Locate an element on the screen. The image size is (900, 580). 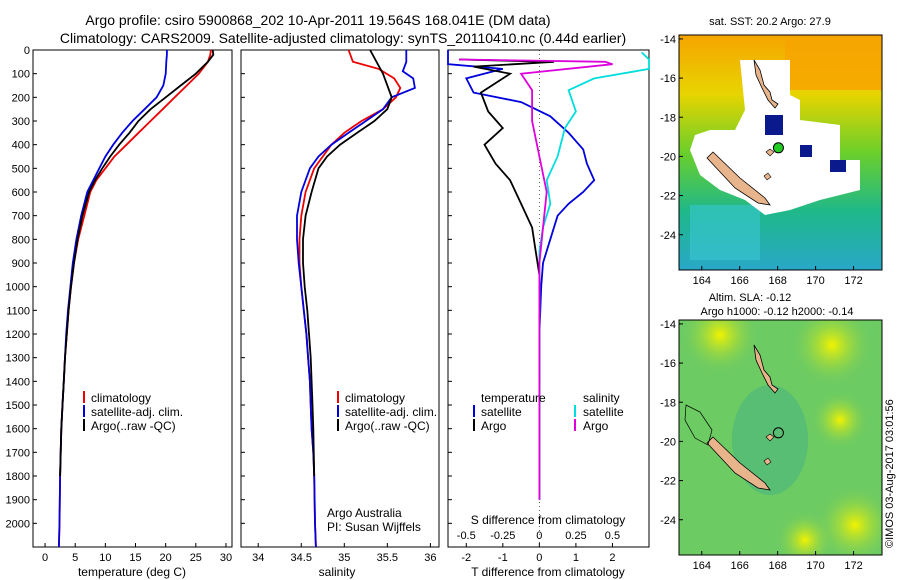
difference-s-tick-label: -0.25 is located at coordinates (502, 536).